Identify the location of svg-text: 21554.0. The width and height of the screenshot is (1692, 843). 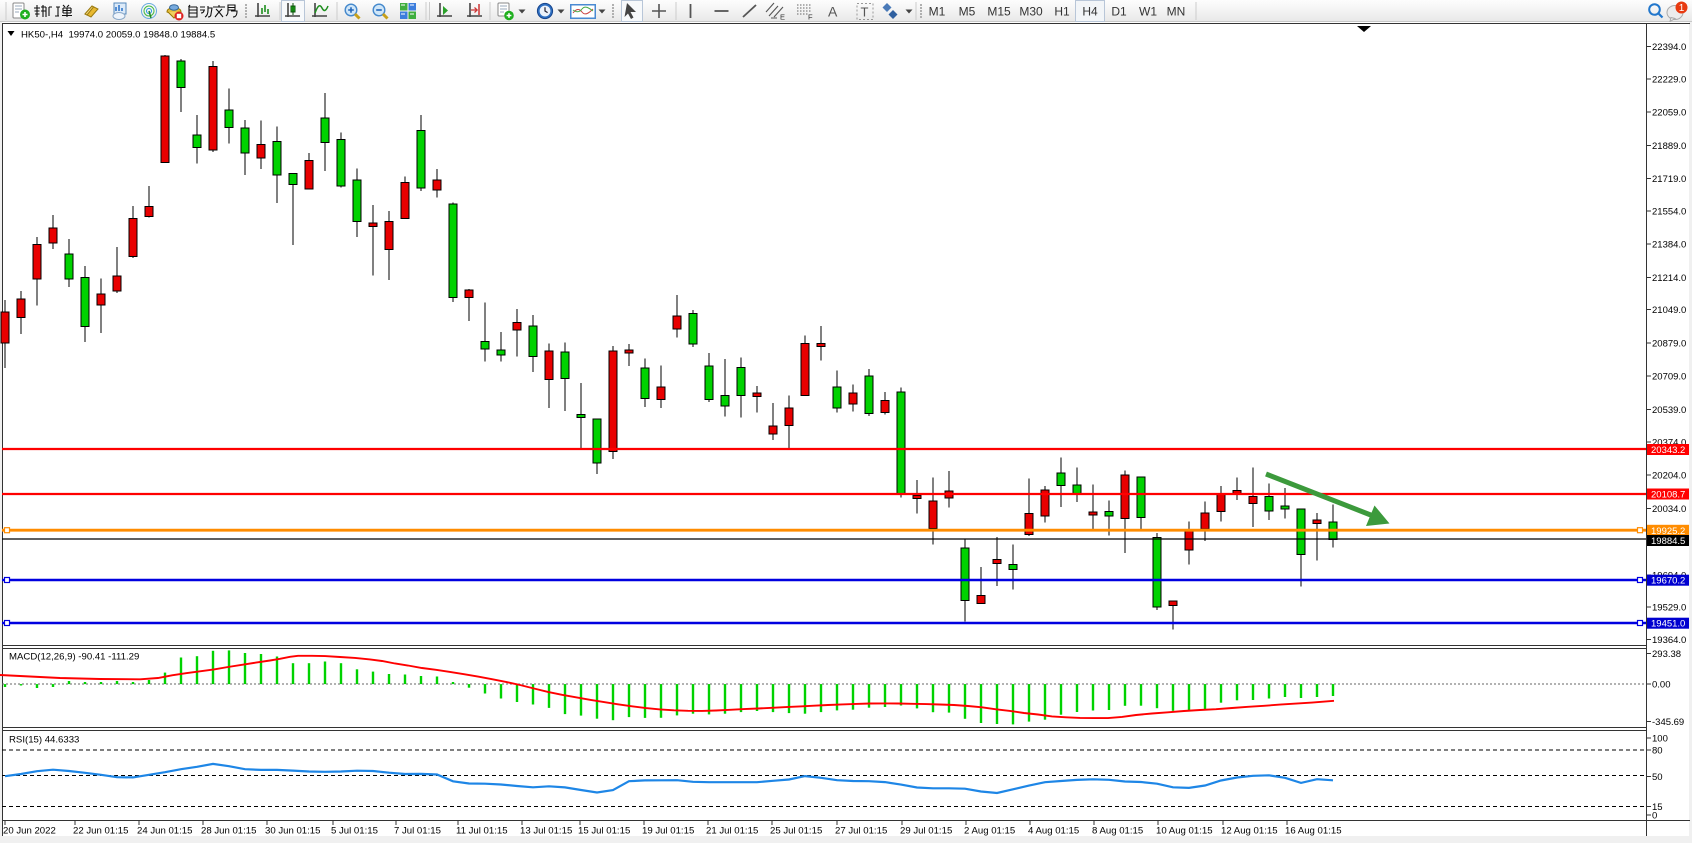
(1669, 211).